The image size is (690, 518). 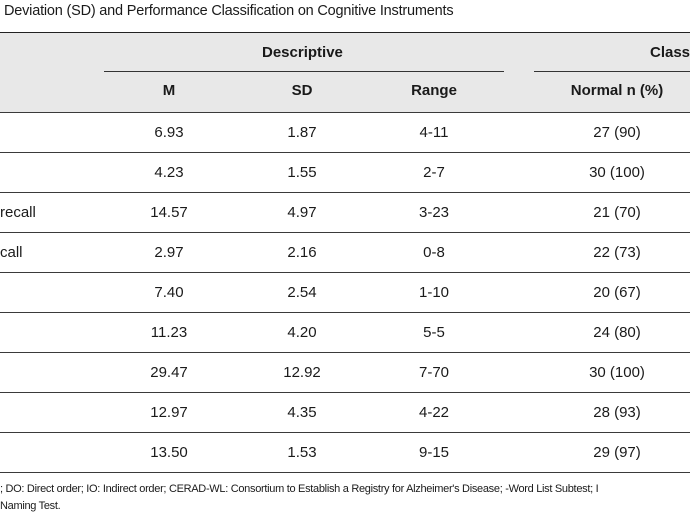 I want to click on cell-normal: 27 (90), so click(x=617, y=132).